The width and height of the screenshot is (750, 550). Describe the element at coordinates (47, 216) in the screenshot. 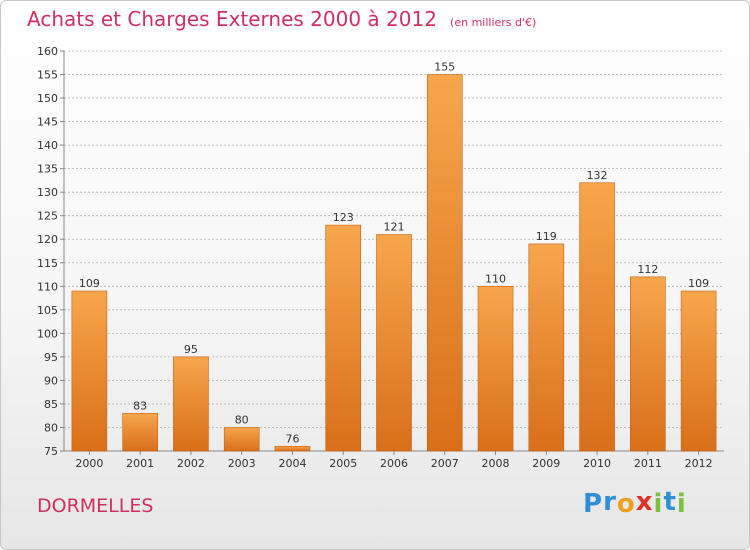

I see `y-tick-label: 125` at that location.